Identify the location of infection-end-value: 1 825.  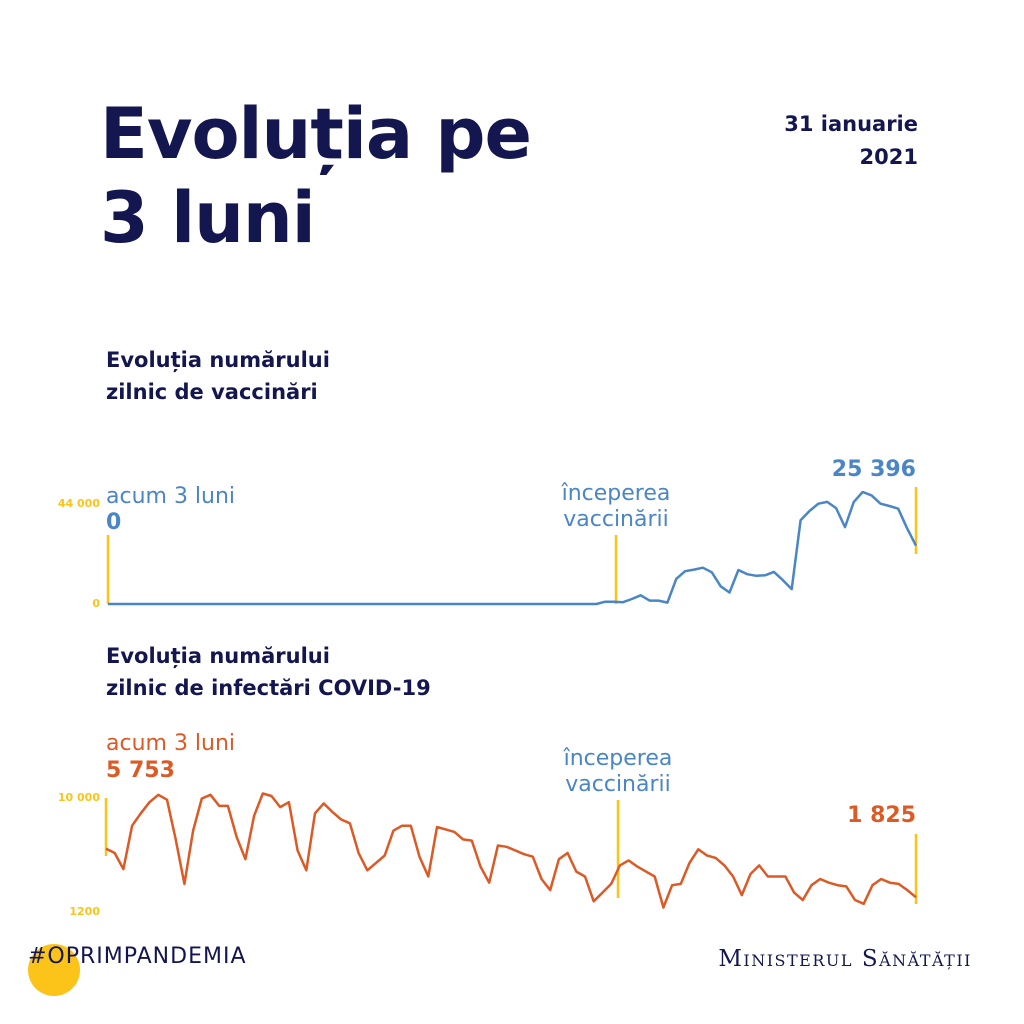
(881, 815).